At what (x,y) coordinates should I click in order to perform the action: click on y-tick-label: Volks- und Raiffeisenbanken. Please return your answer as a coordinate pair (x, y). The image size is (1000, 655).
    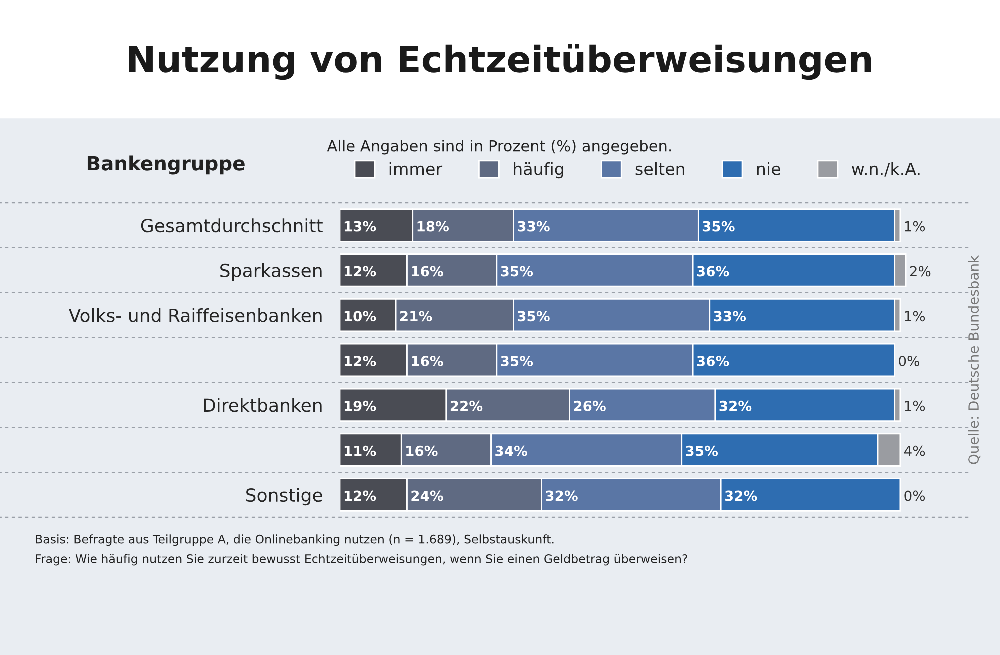
    Looking at the image, I should click on (195, 315).